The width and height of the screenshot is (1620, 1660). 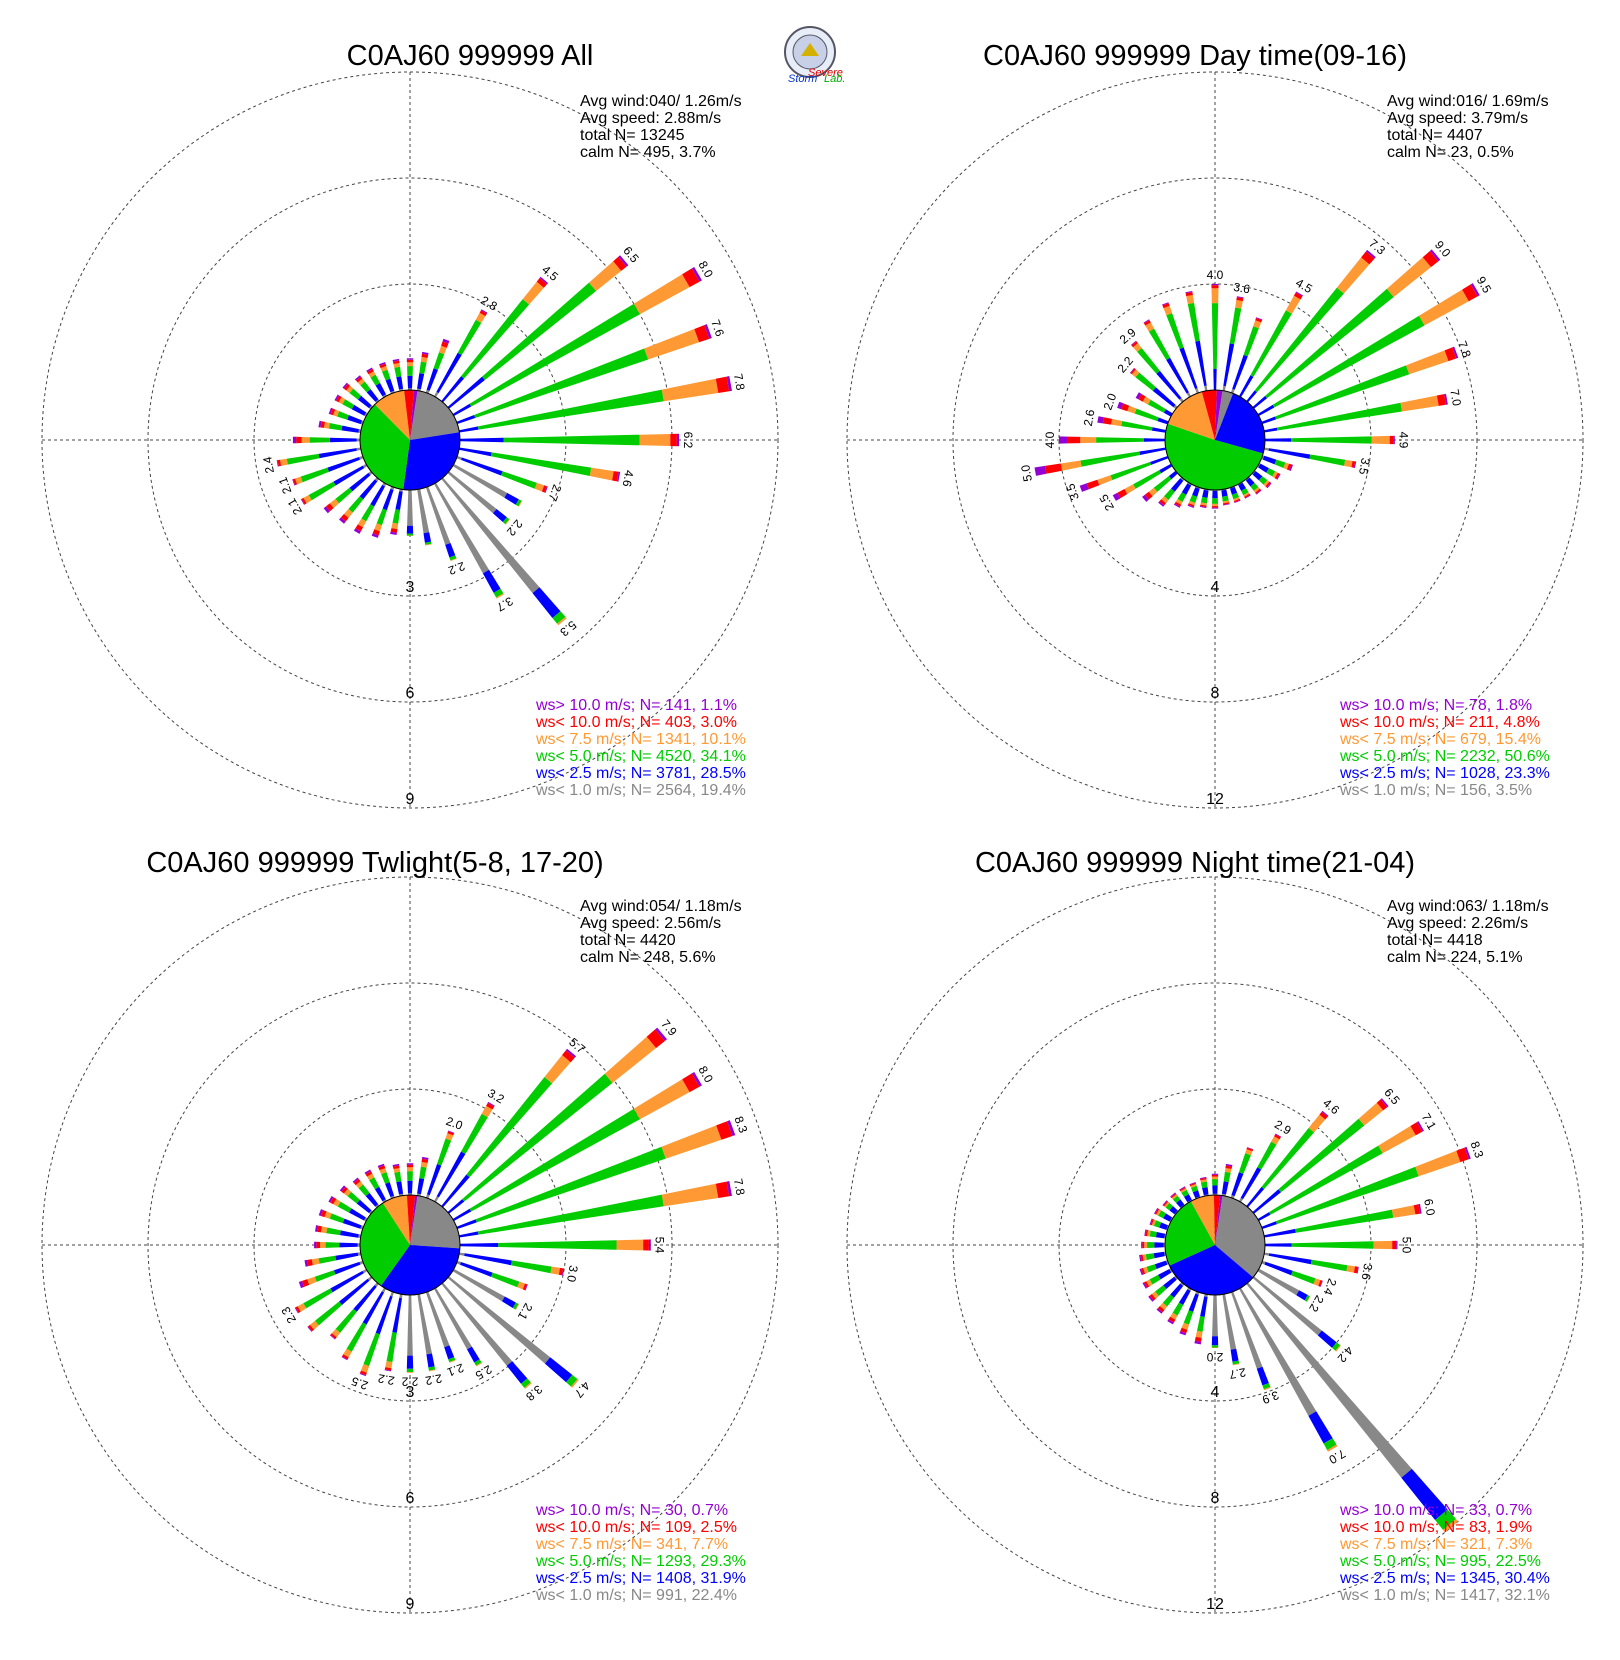 I want to click on bar-30deg, so click(x=464, y=1152).